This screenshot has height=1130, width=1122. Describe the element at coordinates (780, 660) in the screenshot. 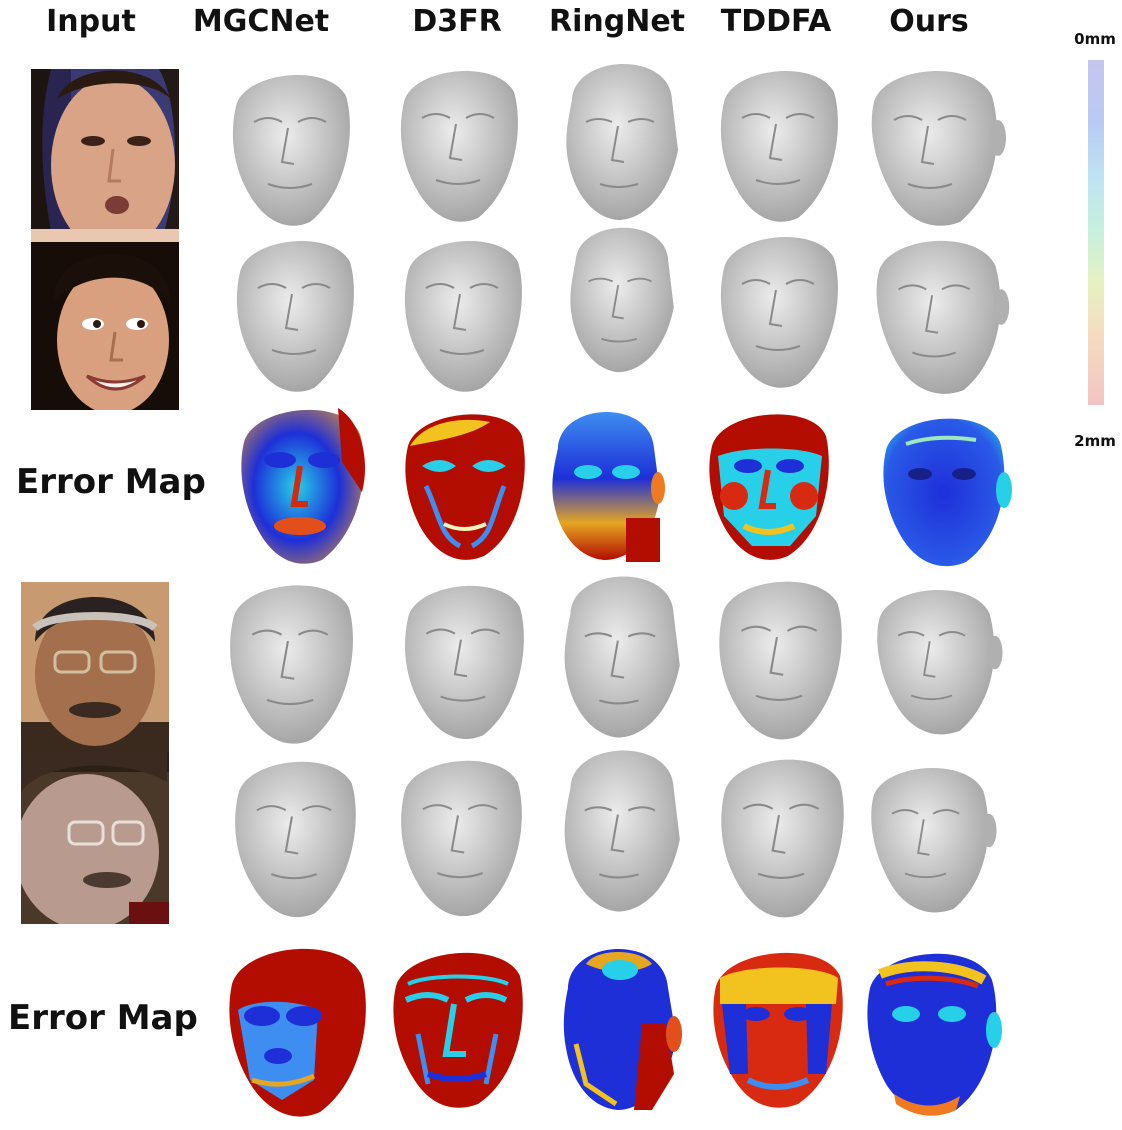

I see `face-mesh-tddfa-2a` at that location.